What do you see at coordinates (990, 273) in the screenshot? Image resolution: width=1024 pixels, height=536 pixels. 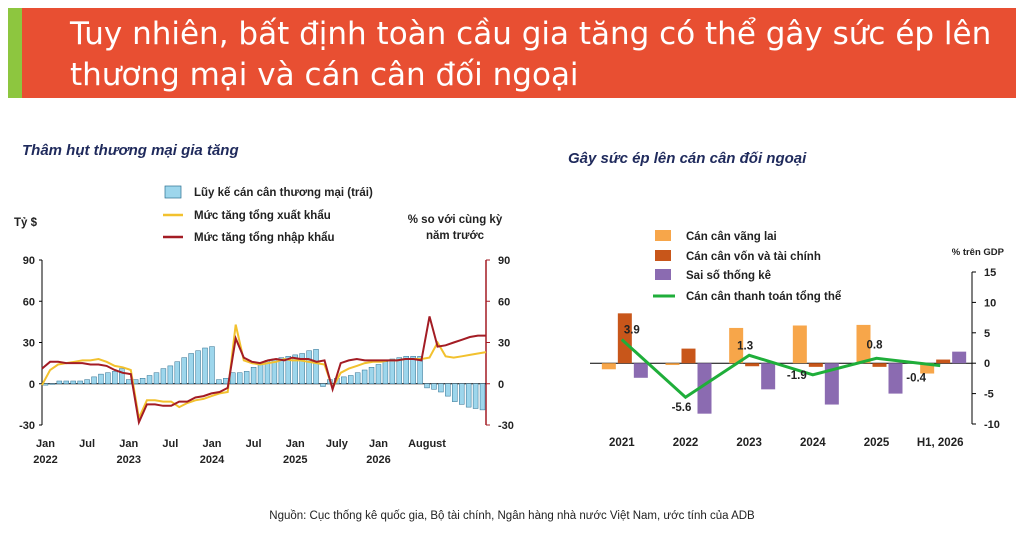 I see `chart2-ytick: 15` at bounding box center [990, 273].